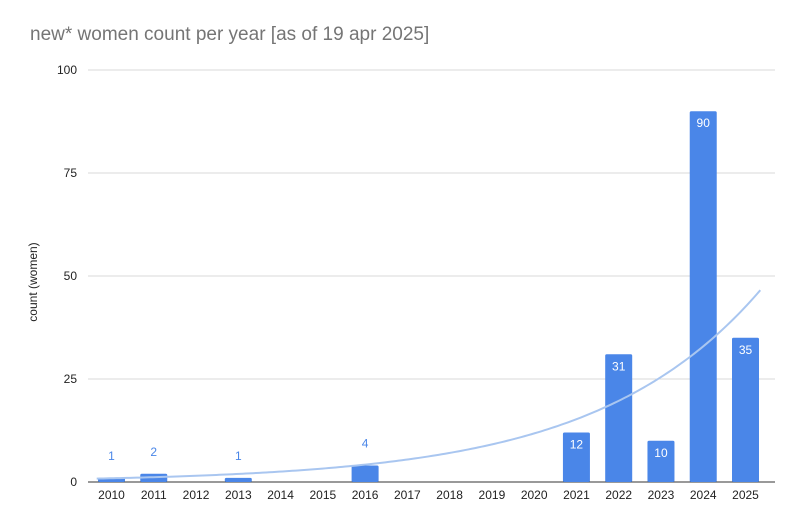 The width and height of the screenshot is (800, 527). I want to click on data-label-2023: 10, so click(661, 453).